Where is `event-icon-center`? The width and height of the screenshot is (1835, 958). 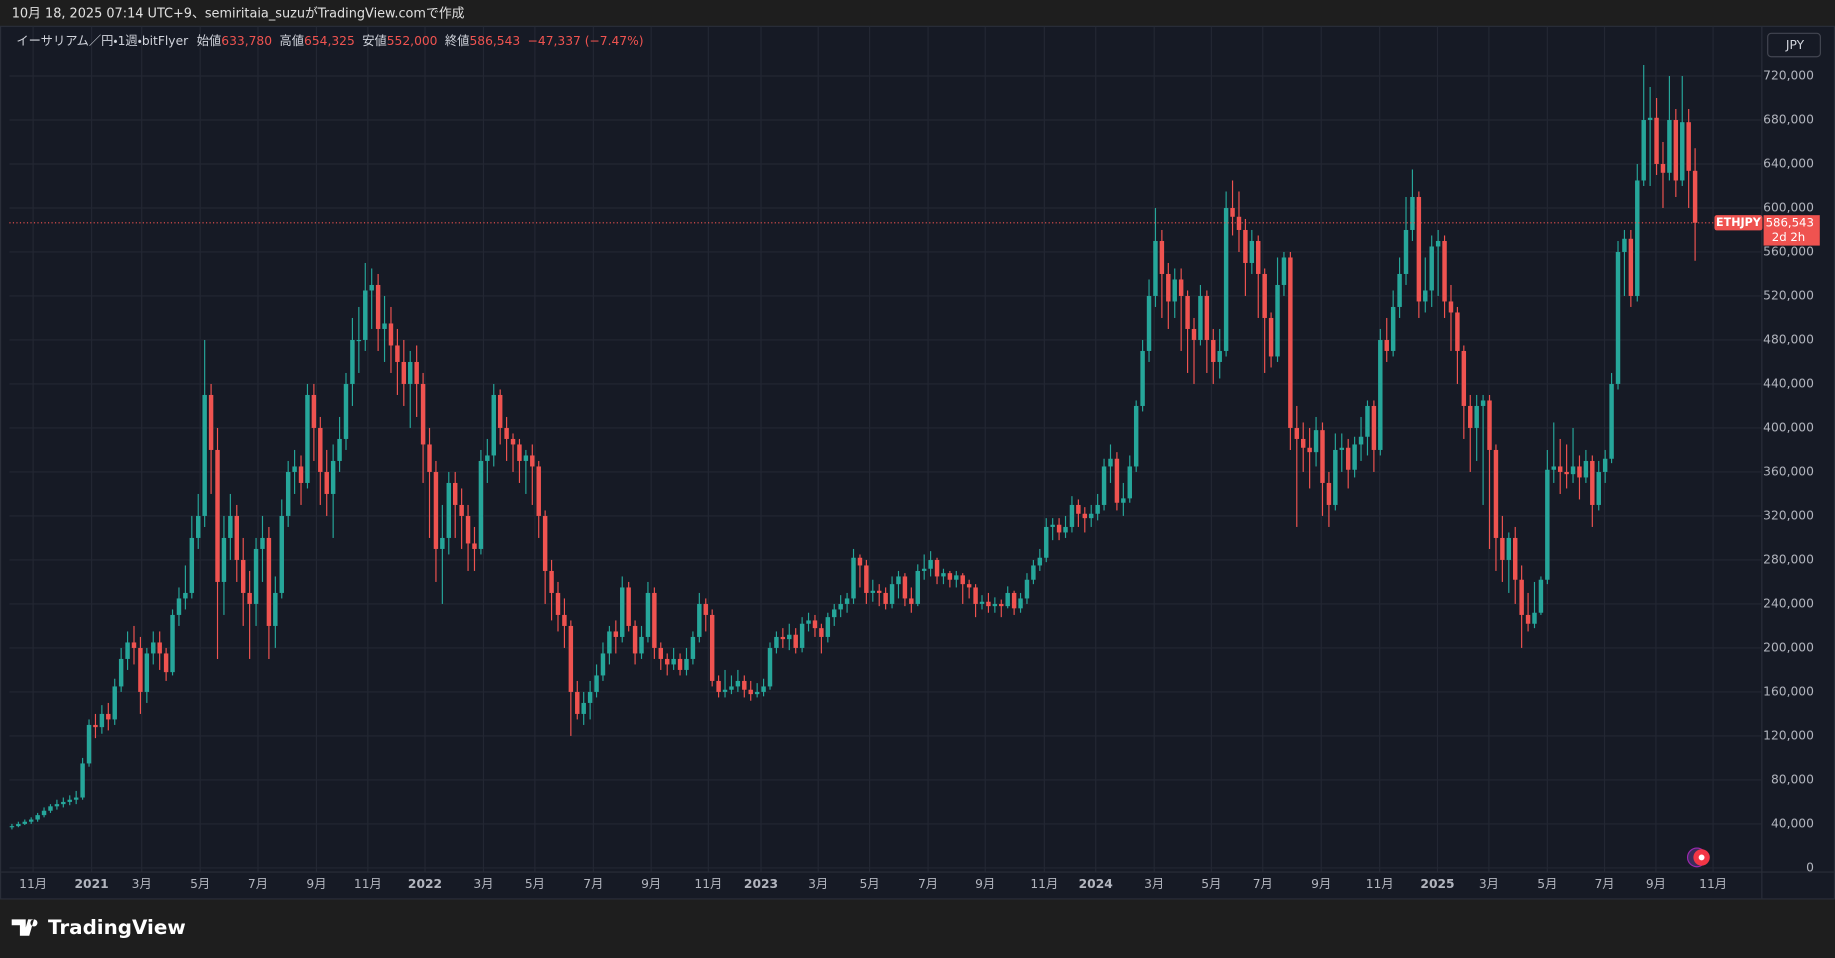 event-icon-center is located at coordinates (1701, 857).